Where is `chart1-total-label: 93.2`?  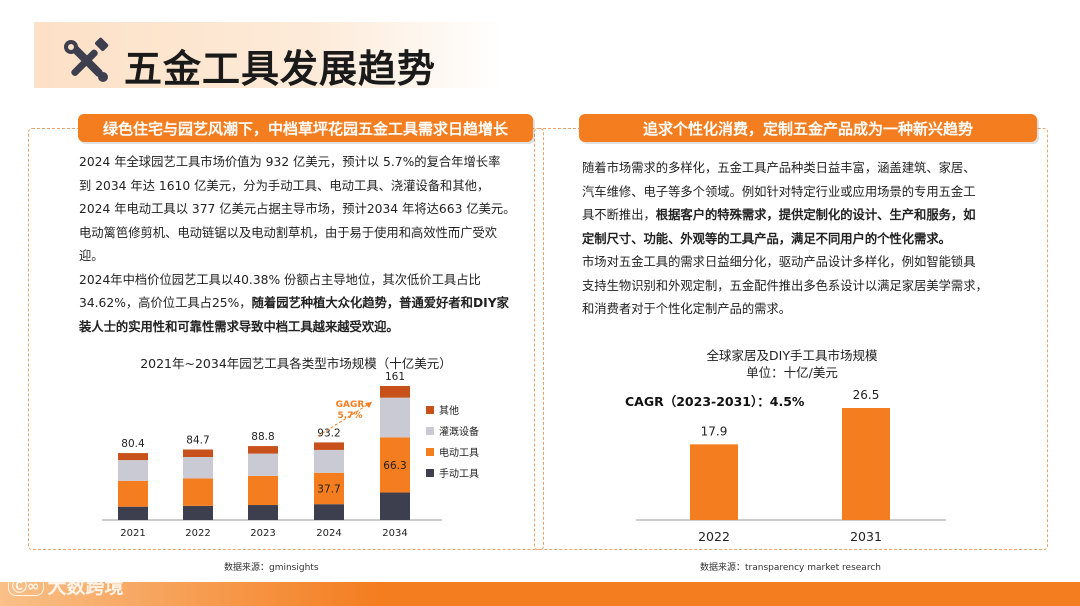
chart1-total-label: 93.2 is located at coordinates (328, 433).